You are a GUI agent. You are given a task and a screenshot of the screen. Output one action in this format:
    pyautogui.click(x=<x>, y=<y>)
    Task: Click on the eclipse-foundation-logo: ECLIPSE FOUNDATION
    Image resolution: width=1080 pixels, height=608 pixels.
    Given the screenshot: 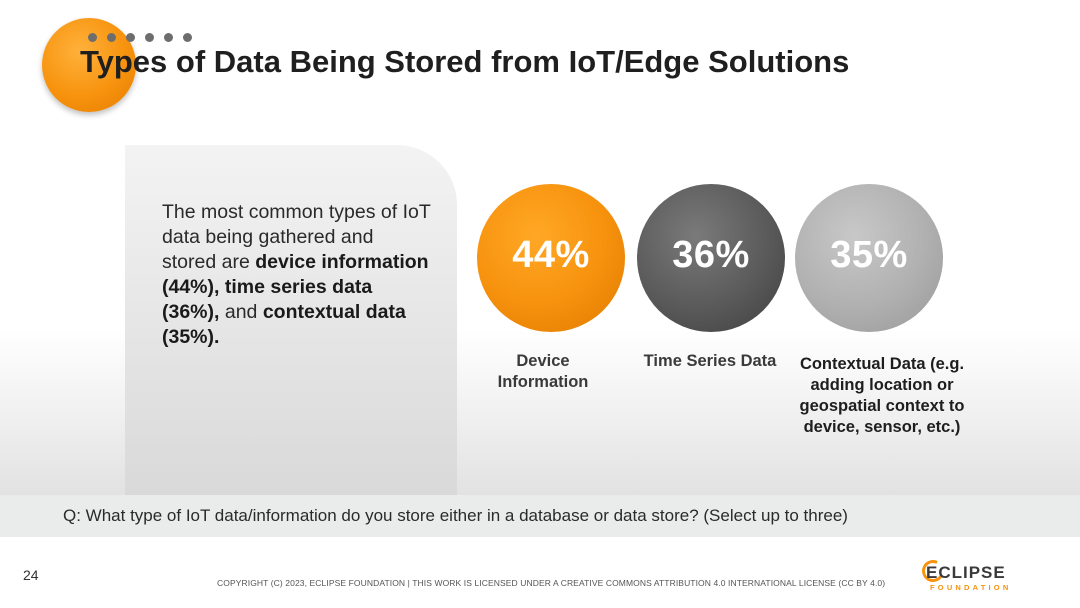 What is the action you would take?
    pyautogui.click(x=973, y=575)
    